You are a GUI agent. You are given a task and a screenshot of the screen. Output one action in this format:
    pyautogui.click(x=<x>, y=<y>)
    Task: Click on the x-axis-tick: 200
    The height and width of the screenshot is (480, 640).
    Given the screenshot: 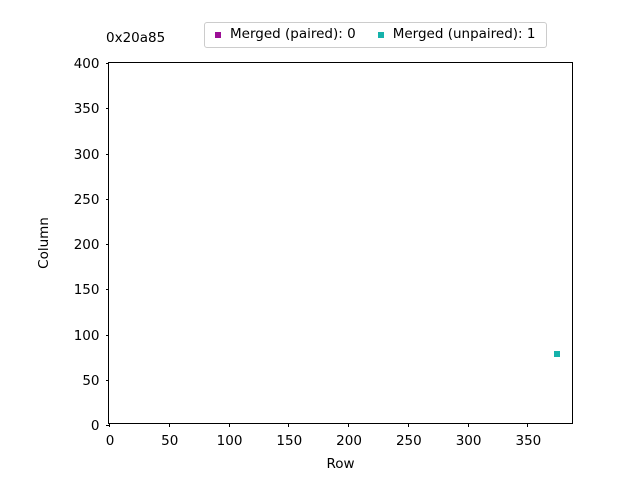 What is the action you would take?
    pyautogui.click(x=349, y=436)
    